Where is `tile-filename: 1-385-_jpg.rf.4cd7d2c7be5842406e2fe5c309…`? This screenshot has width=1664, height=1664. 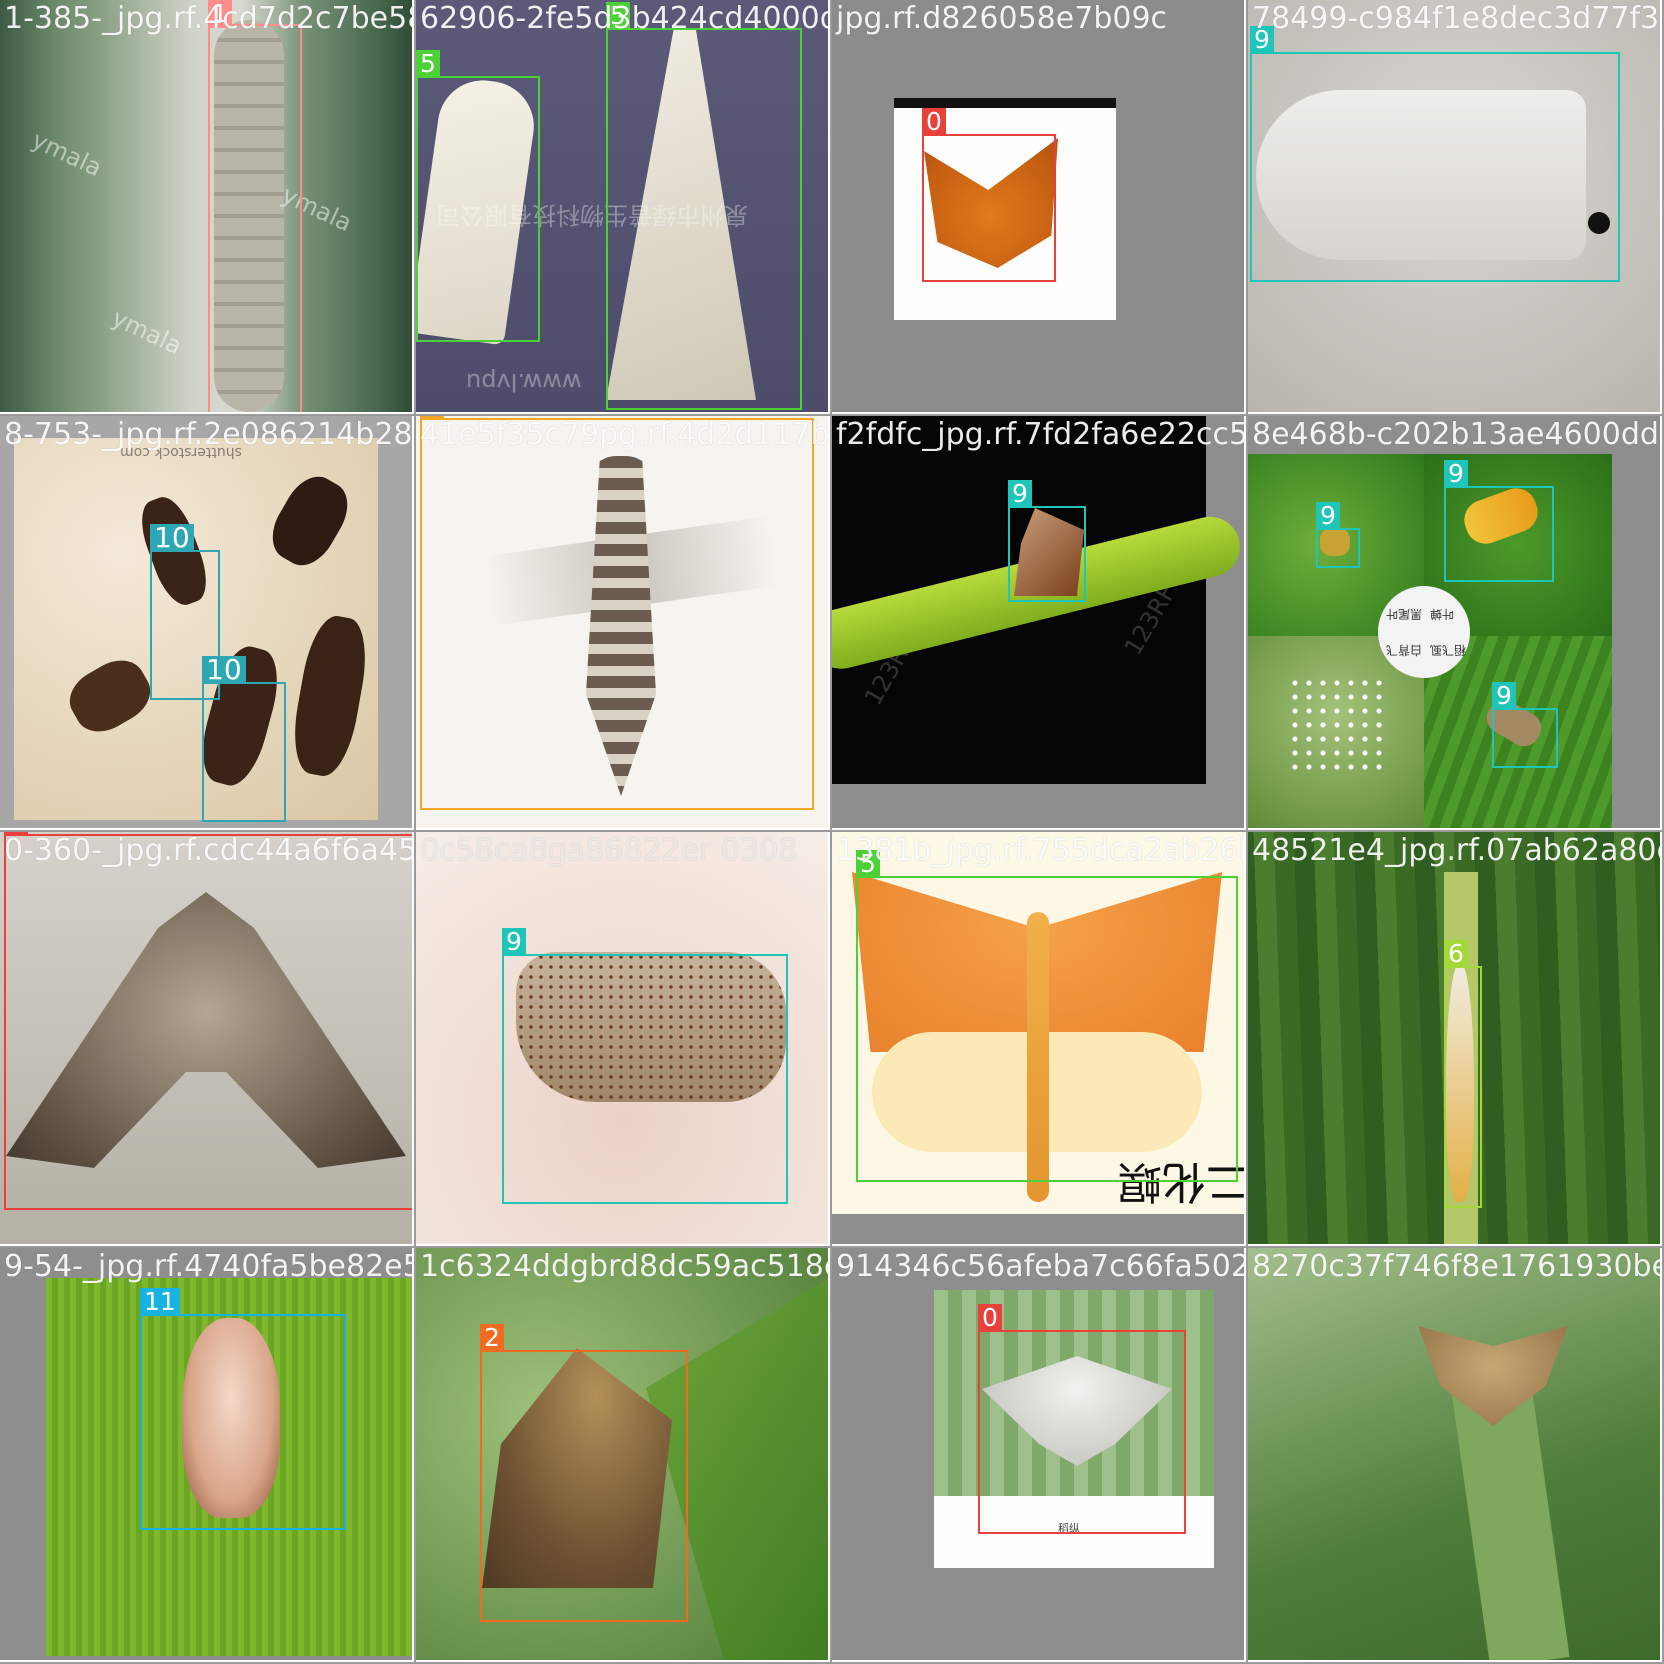
tile-filename: 1-385-_jpg.rf.4cd7d2c7be5842406e2fe5c309… is located at coordinates (208, 18).